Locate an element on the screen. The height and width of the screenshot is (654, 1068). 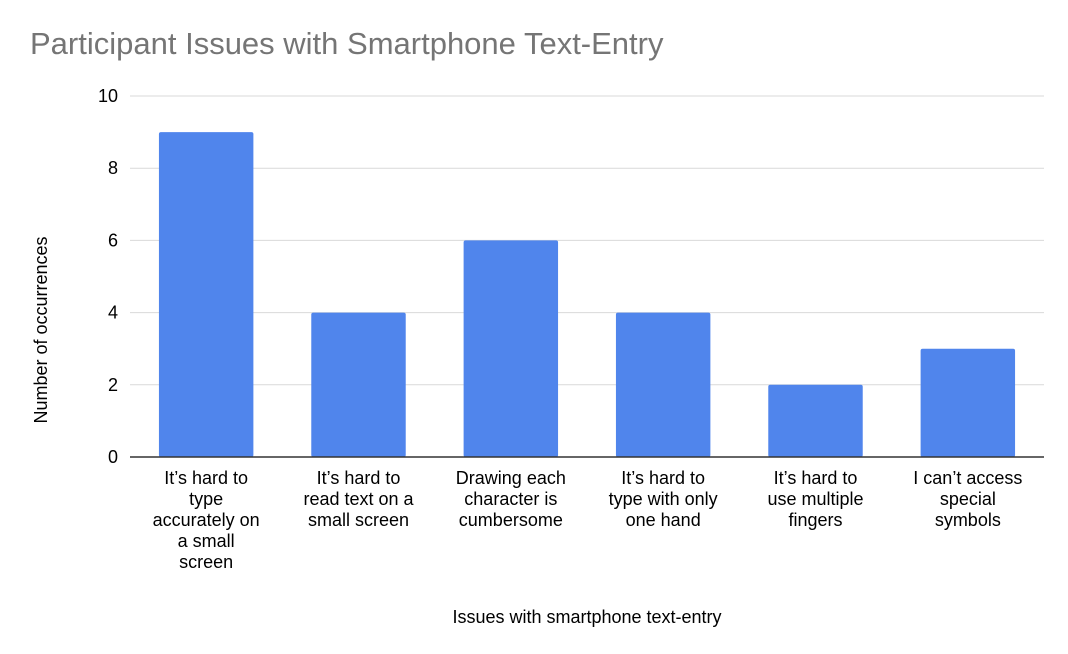
x-category-label-line: cumbersome is located at coordinates (511, 520).